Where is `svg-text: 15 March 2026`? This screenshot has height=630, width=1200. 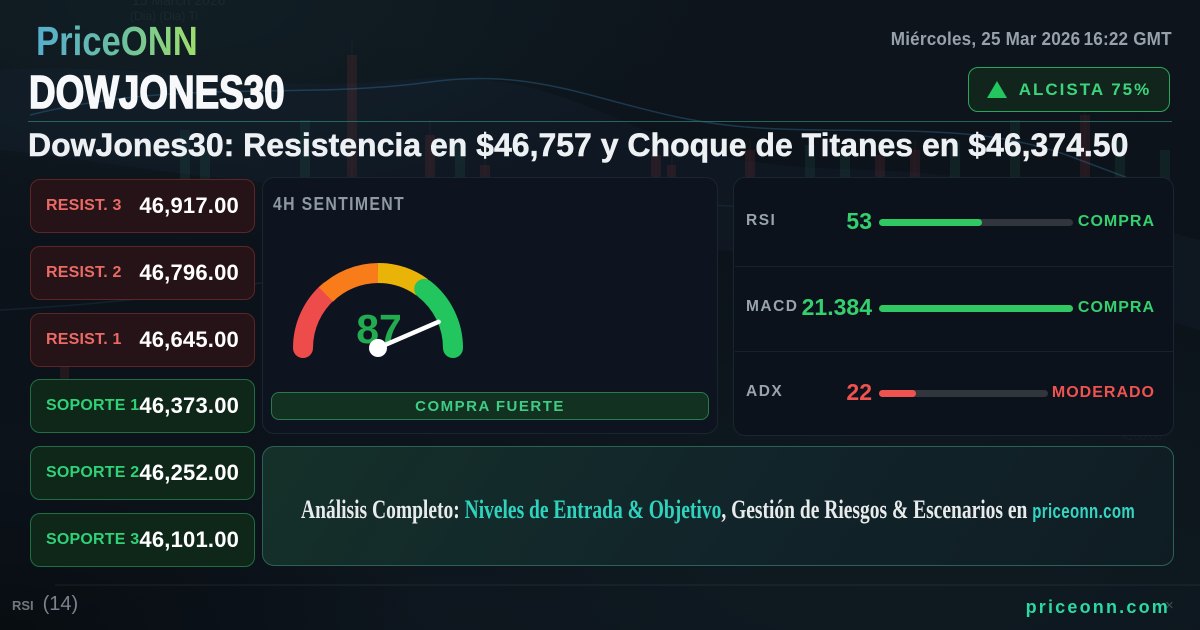
svg-text: 15 March 2026 is located at coordinates (179, 4).